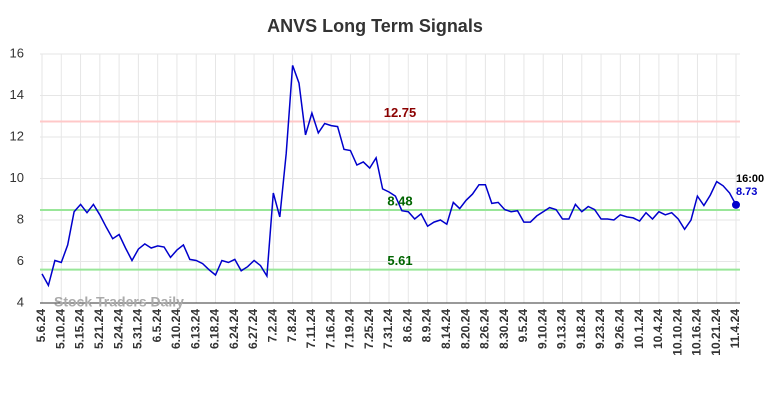  Describe the element at coordinates (465, 329) in the screenshot. I see `x-tick-label: 8.20.24` at that location.